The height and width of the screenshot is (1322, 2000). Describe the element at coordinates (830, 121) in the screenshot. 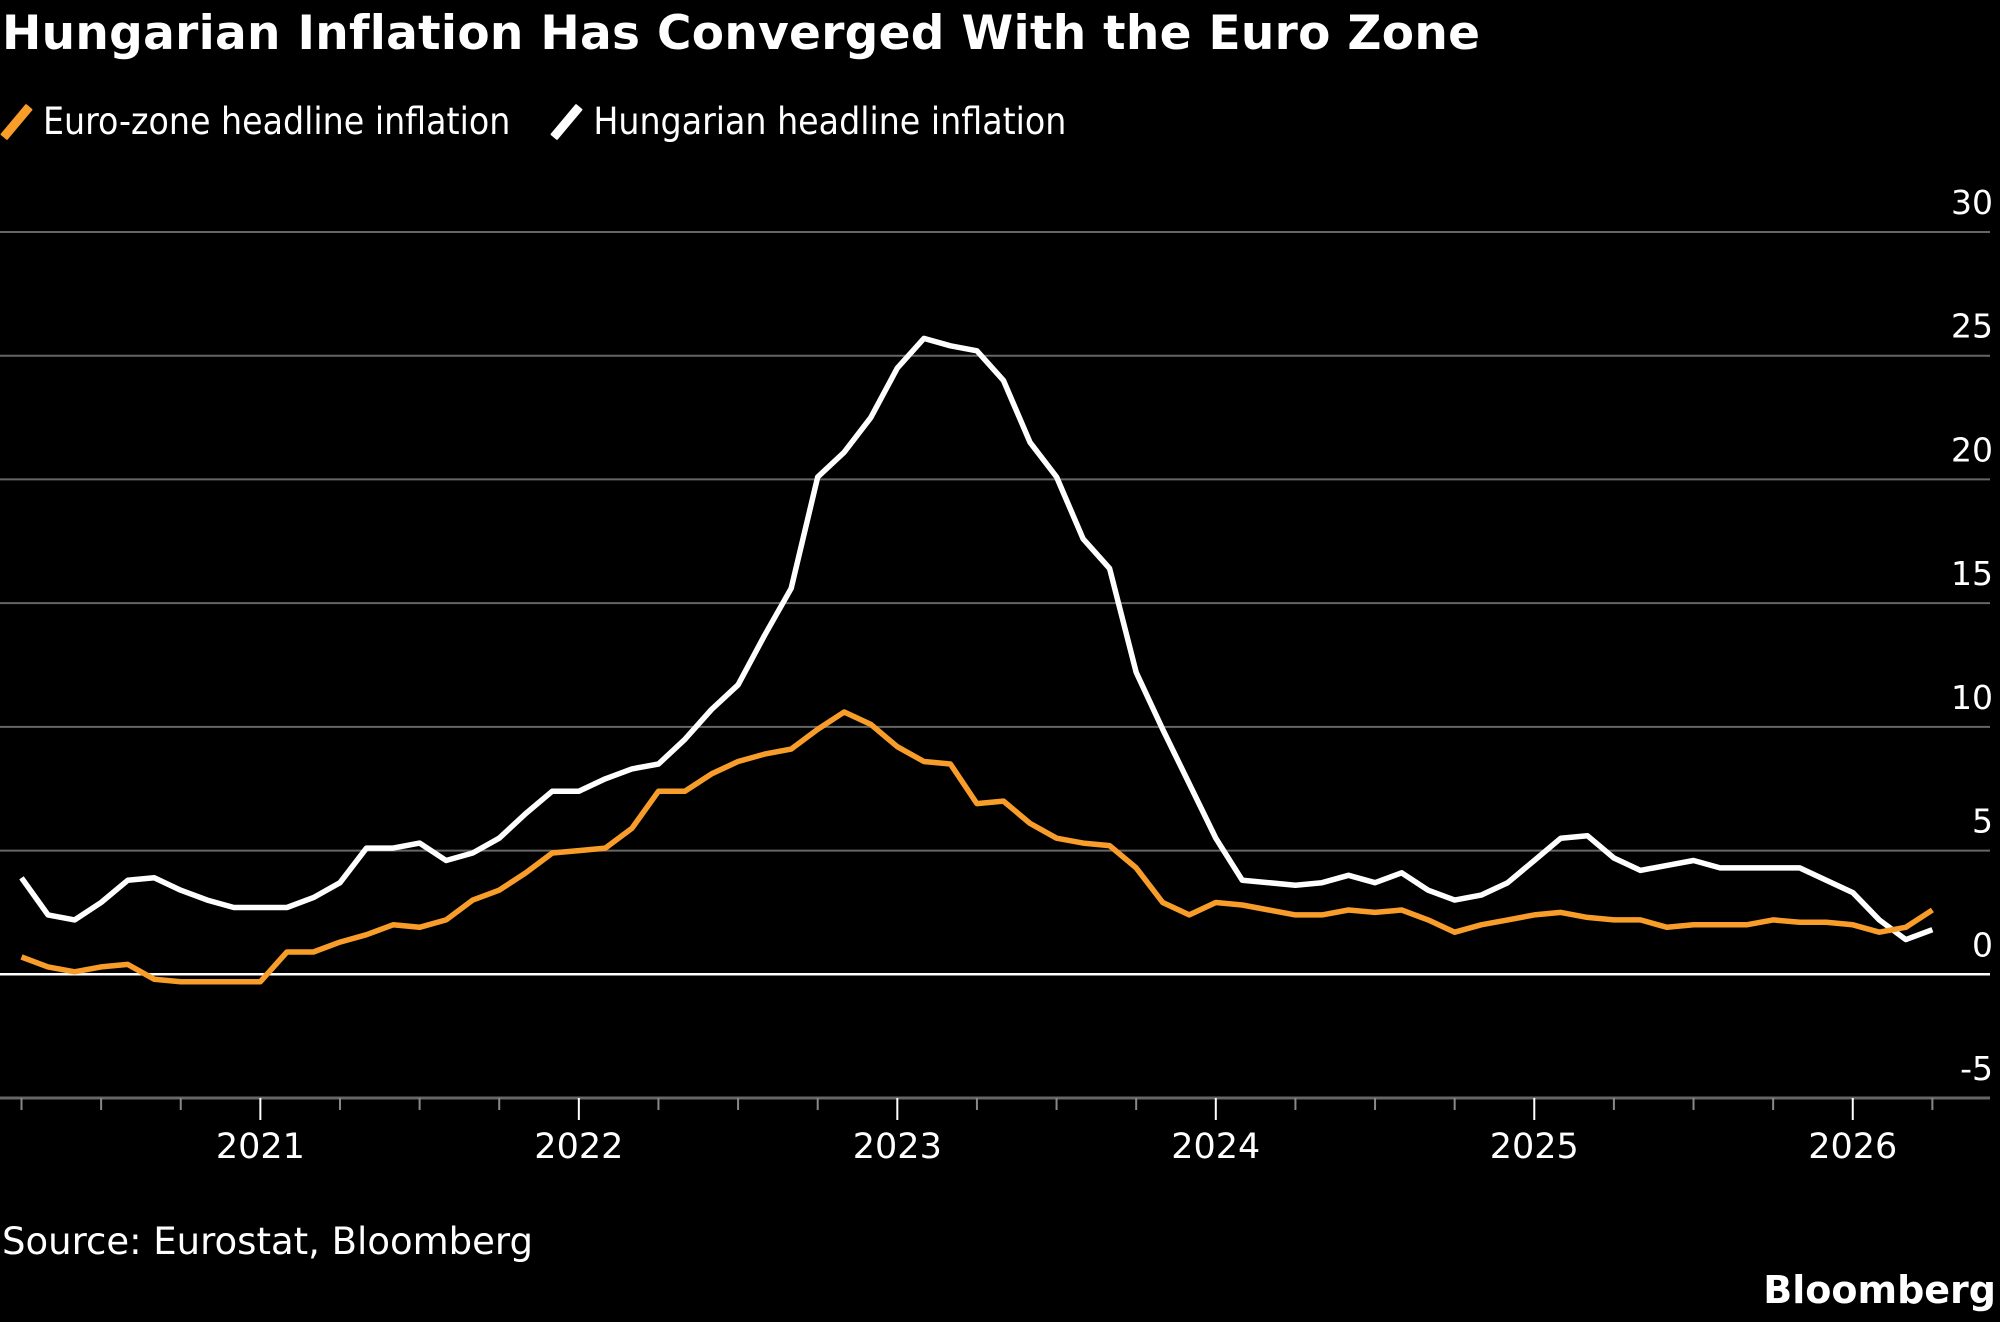

I see `legend-label-hungary: Hungarian headline inflation` at that location.